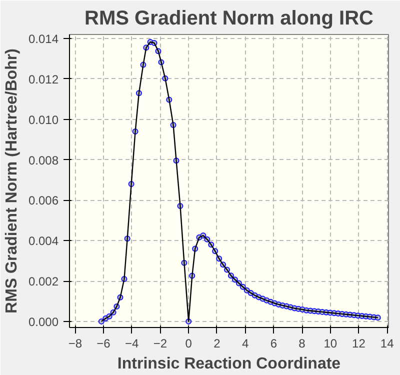  I want to click on x-axis-title: Intrinsic Reaction Coordinate, so click(229, 364).